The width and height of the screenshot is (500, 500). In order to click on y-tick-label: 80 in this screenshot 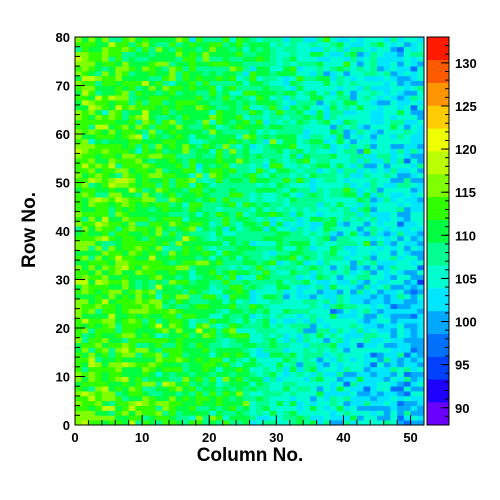, I will do `click(63, 37)`.